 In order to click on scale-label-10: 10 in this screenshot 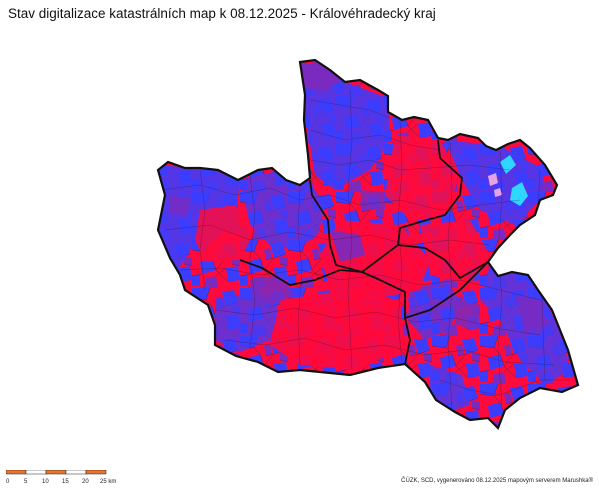, I will do `click(45, 482)`.